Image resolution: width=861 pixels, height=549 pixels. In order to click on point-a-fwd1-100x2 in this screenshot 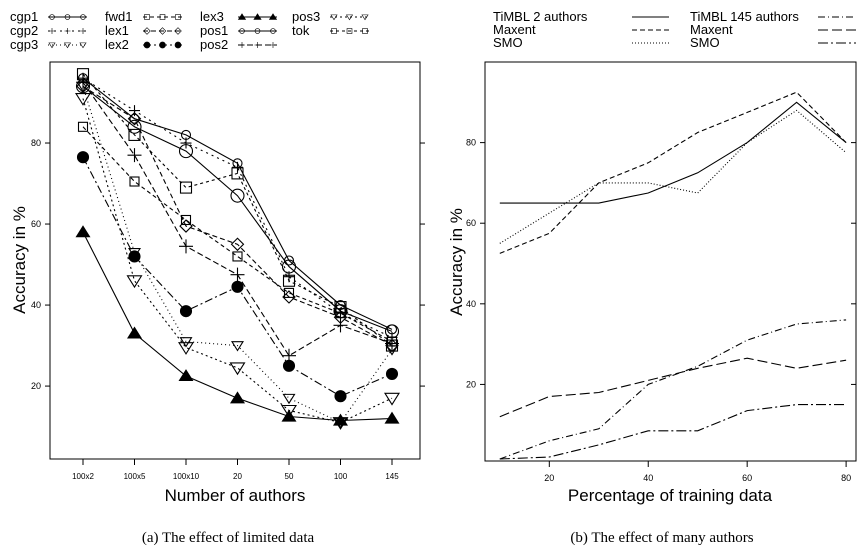, I will do `click(83, 126)`.